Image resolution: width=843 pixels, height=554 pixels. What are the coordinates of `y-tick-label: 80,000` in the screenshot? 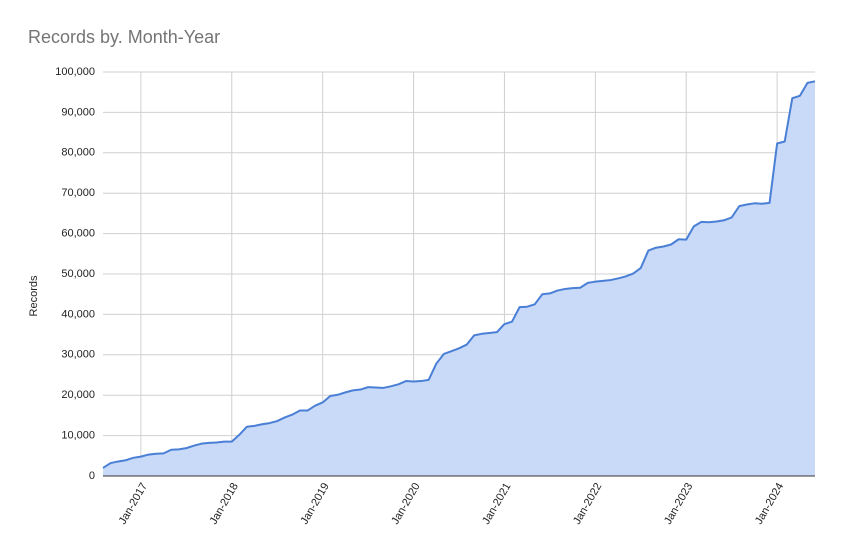 It's located at (78, 153).